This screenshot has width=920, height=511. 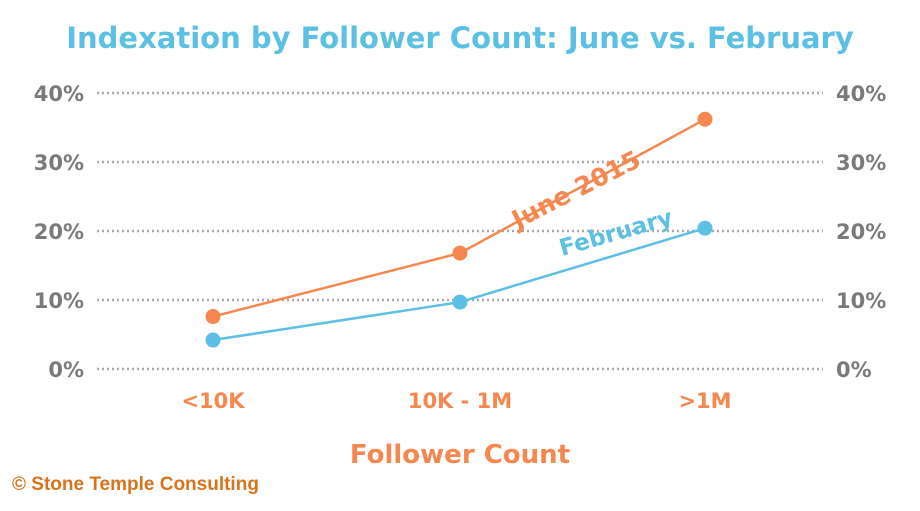 What do you see at coordinates (135, 484) in the screenshot?
I see `copyright-credit: © Stone Temple Consulting` at bounding box center [135, 484].